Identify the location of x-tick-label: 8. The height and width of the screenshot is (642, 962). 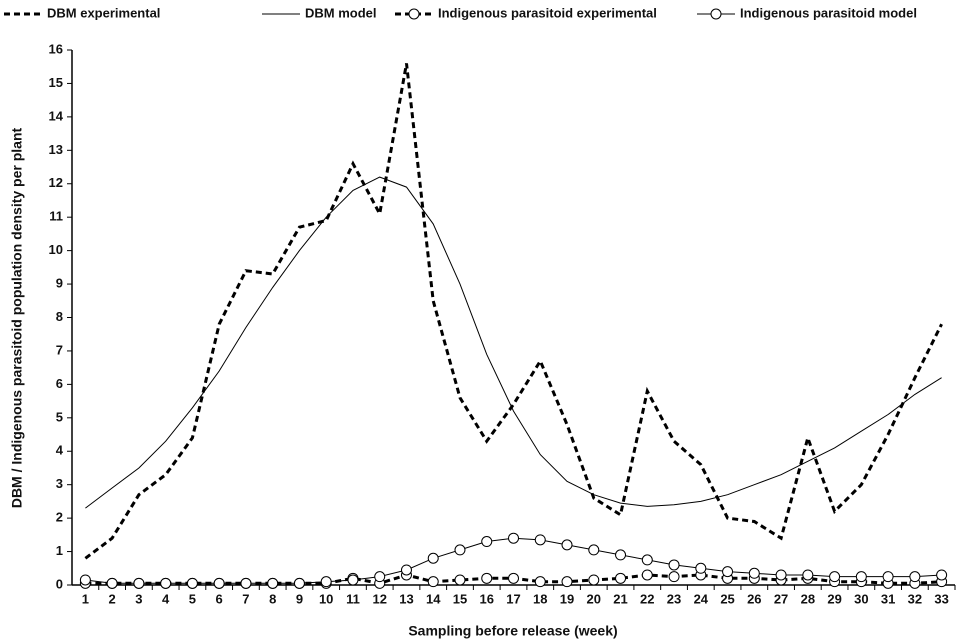
(272, 598).